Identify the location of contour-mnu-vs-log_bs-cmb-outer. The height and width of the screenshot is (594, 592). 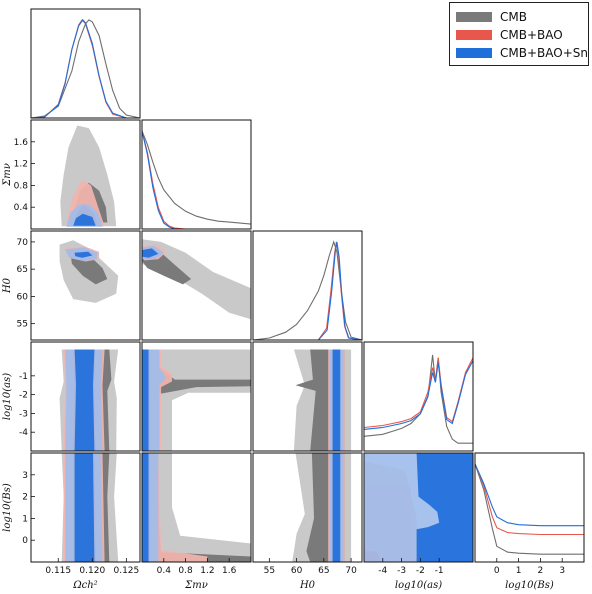
(196, 507).